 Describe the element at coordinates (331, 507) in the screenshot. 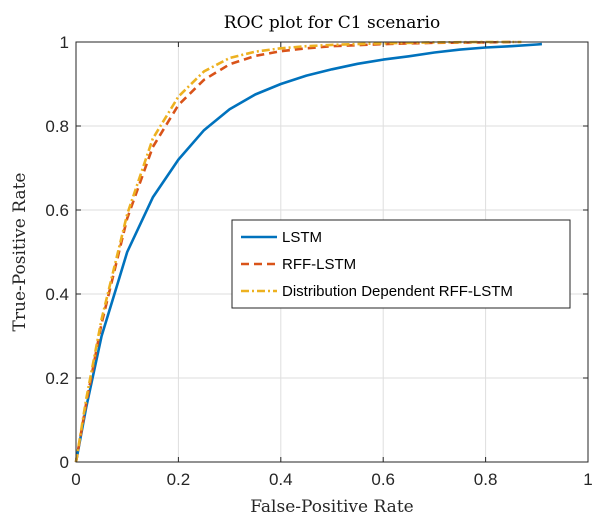

I see `x-axis-label: False-Positive Rate` at that location.